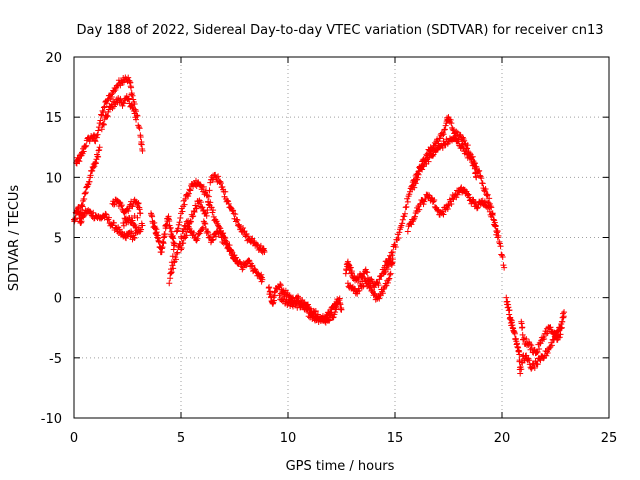 The width and height of the screenshot is (640, 480). What do you see at coordinates (340, 466) in the screenshot?
I see `x-axis-label: GPS time / hours` at bounding box center [340, 466].